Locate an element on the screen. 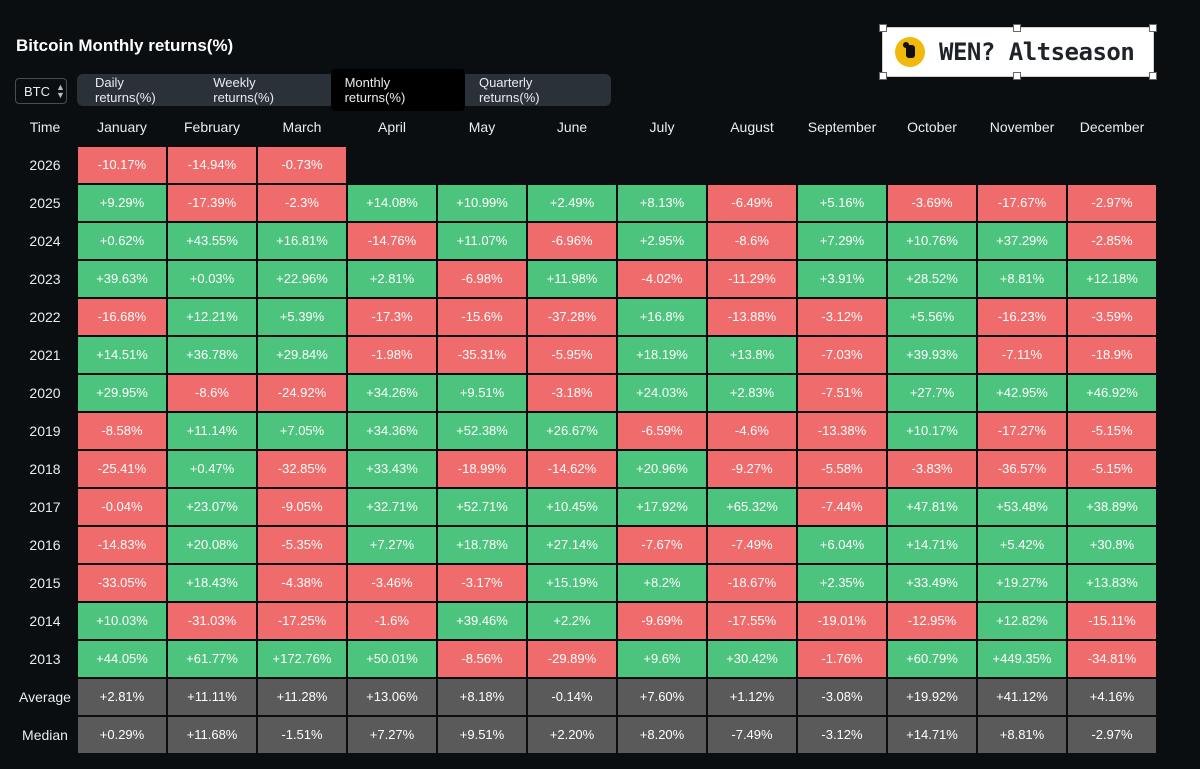  return-cell: +10.76% is located at coordinates (932, 241).